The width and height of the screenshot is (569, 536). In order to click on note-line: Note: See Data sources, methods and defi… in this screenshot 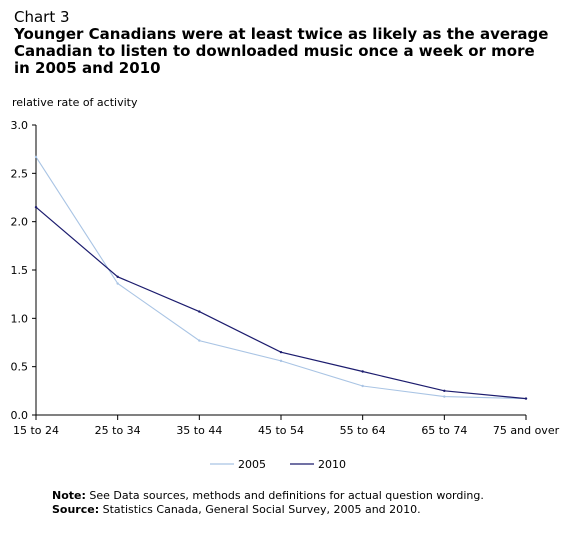, I will do `click(268, 496)`.